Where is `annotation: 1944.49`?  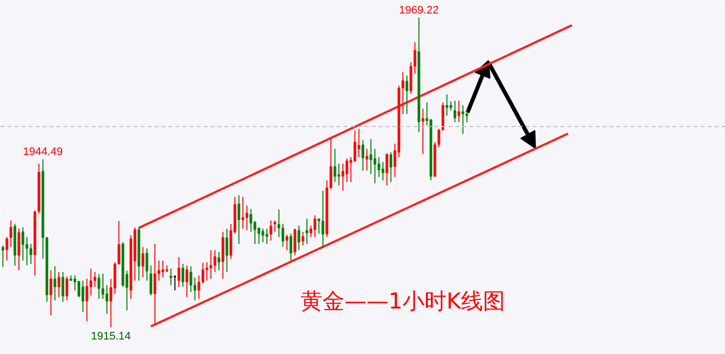
annotation: 1944.49 is located at coordinates (43, 152).